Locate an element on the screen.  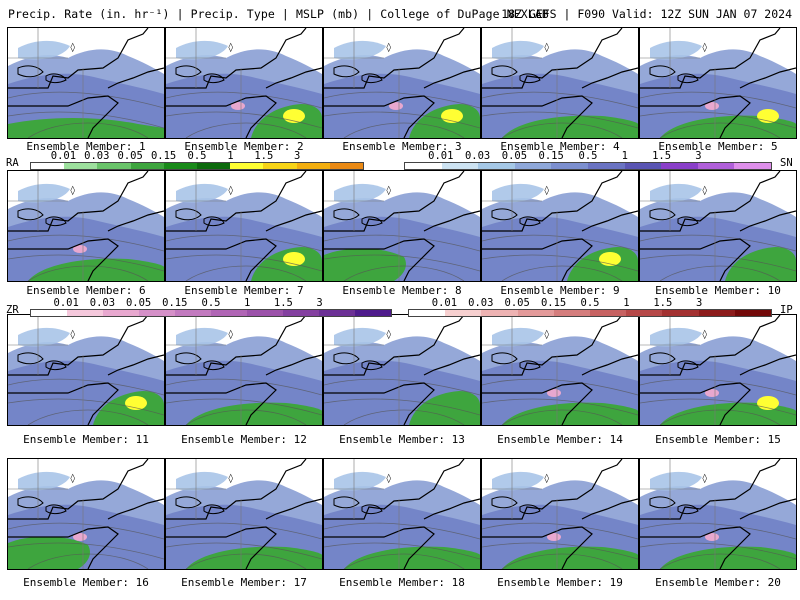
ensemble-member-label: Ensemble Member: 9 is located at coordinates (560, 290).